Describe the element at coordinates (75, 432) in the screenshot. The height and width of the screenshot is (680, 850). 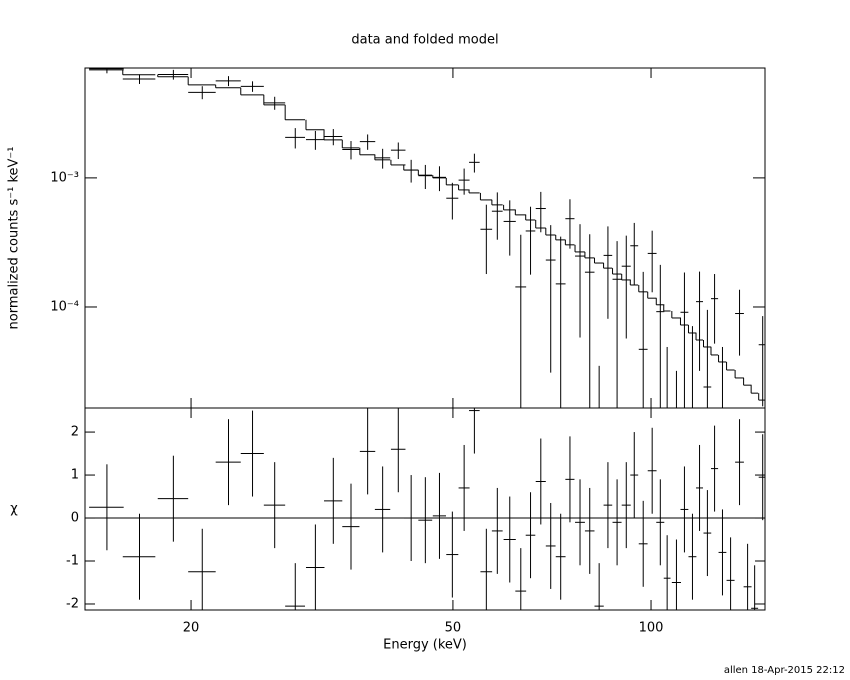
I see `y-tick-label: 2` at that location.